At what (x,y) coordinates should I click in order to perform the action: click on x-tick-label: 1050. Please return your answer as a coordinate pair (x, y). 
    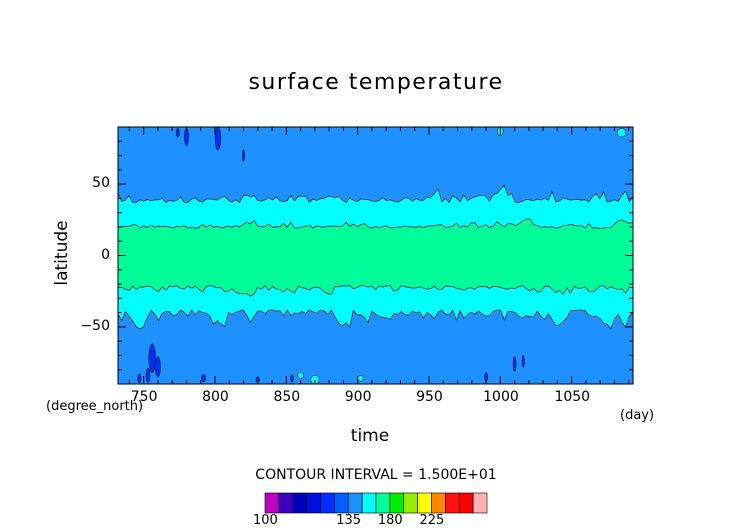
    Looking at the image, I should click on (572, 397).